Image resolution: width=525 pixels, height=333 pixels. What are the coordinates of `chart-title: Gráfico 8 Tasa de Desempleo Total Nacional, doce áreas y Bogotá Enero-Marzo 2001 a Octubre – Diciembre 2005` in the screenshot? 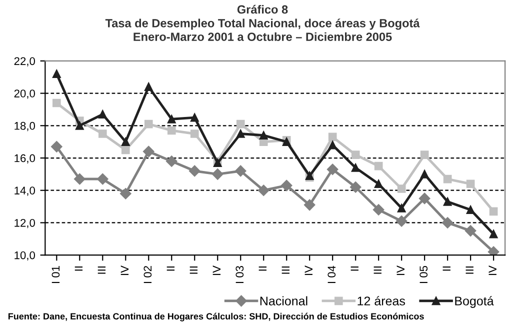 It's located at (262, 22).